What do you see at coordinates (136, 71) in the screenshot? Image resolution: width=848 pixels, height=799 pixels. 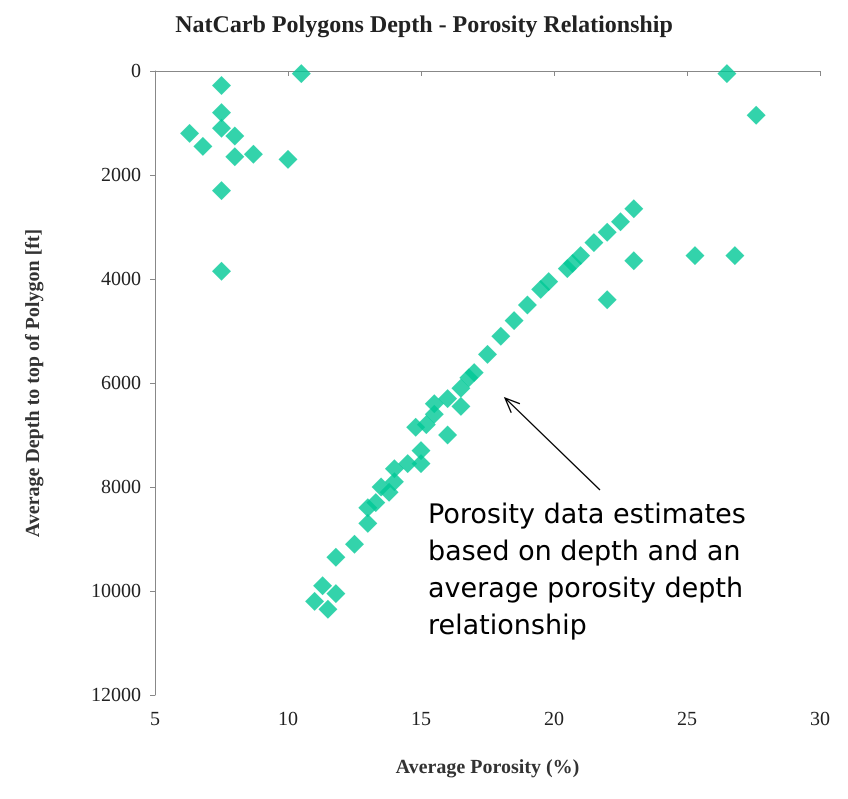 I see `y-tick-label: 0` at bounding box center [136, 71].